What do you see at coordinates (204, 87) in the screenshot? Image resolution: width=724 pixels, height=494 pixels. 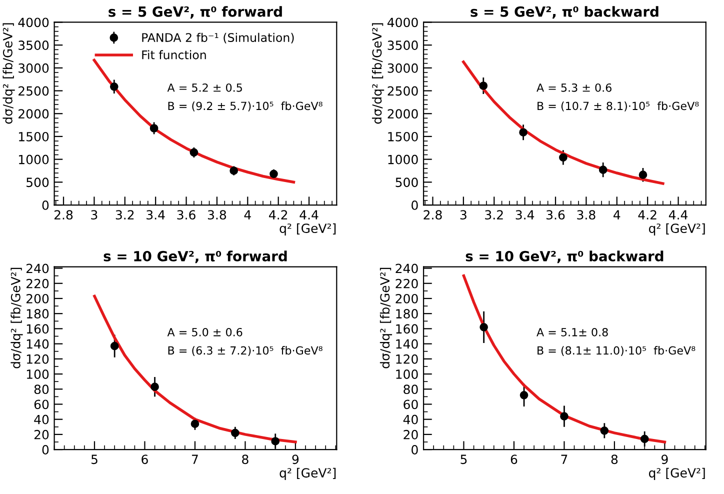 I see `annotation: A = 5.2 ± 0.5` at bounding box center [204, 87].